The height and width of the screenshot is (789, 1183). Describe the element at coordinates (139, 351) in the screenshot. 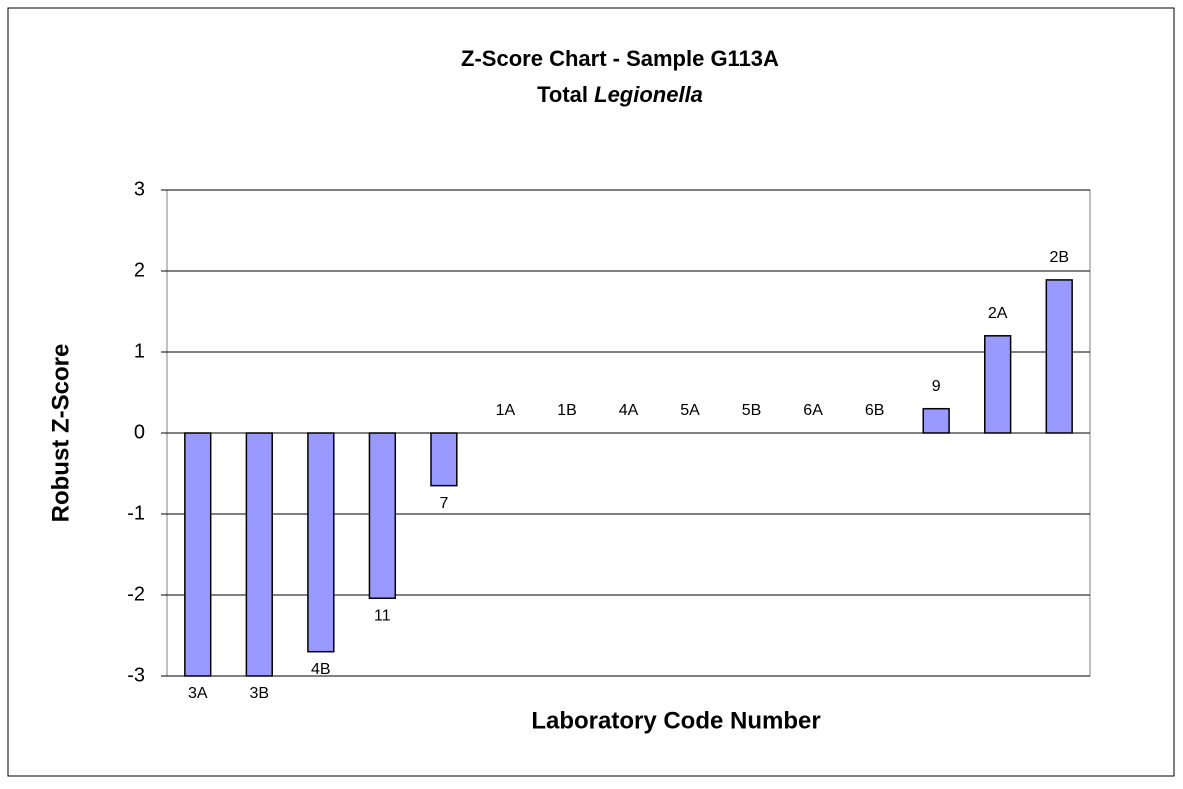

I see `y-tick-label: 1` at that location.